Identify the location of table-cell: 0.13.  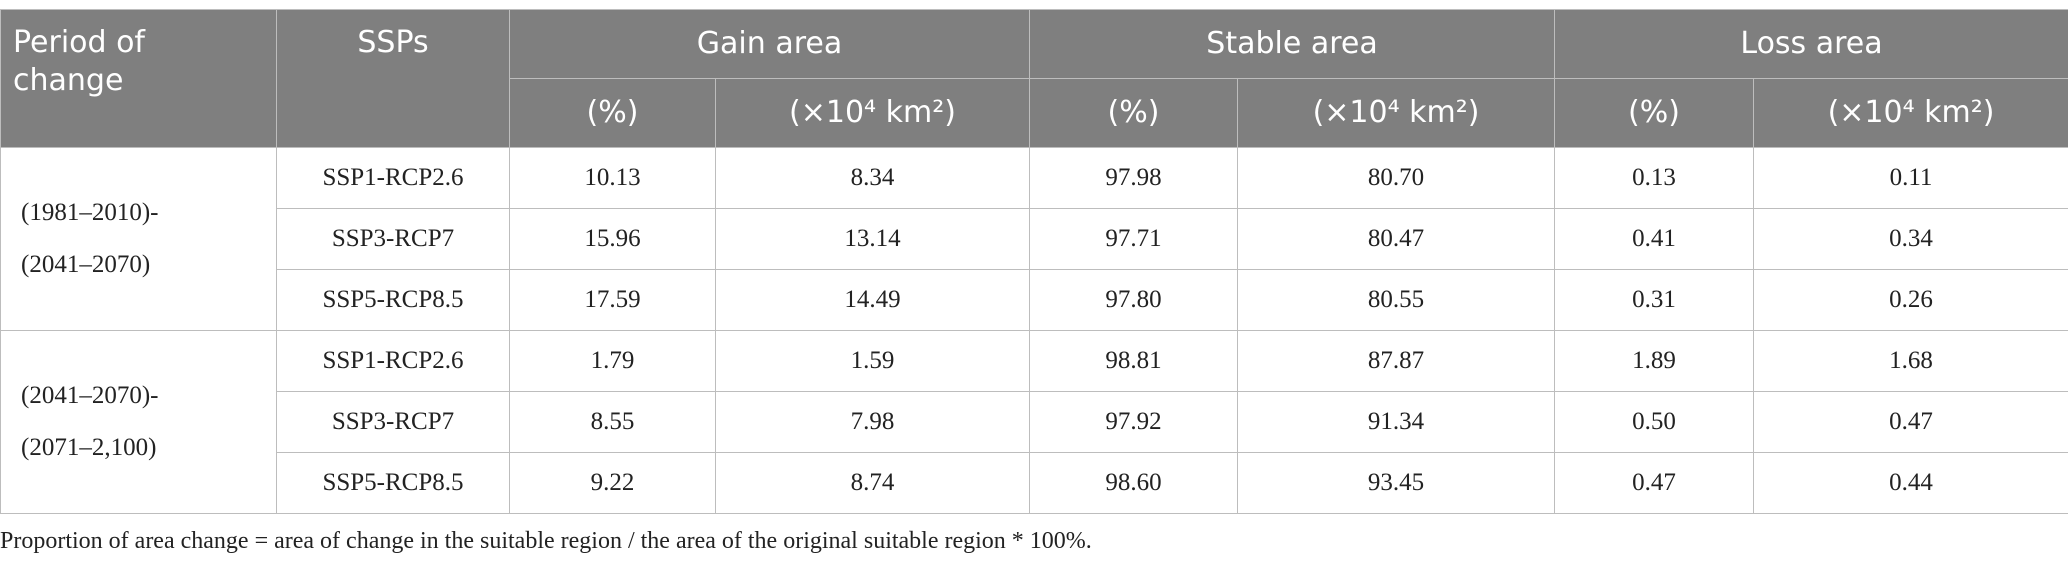
(1654, 178).